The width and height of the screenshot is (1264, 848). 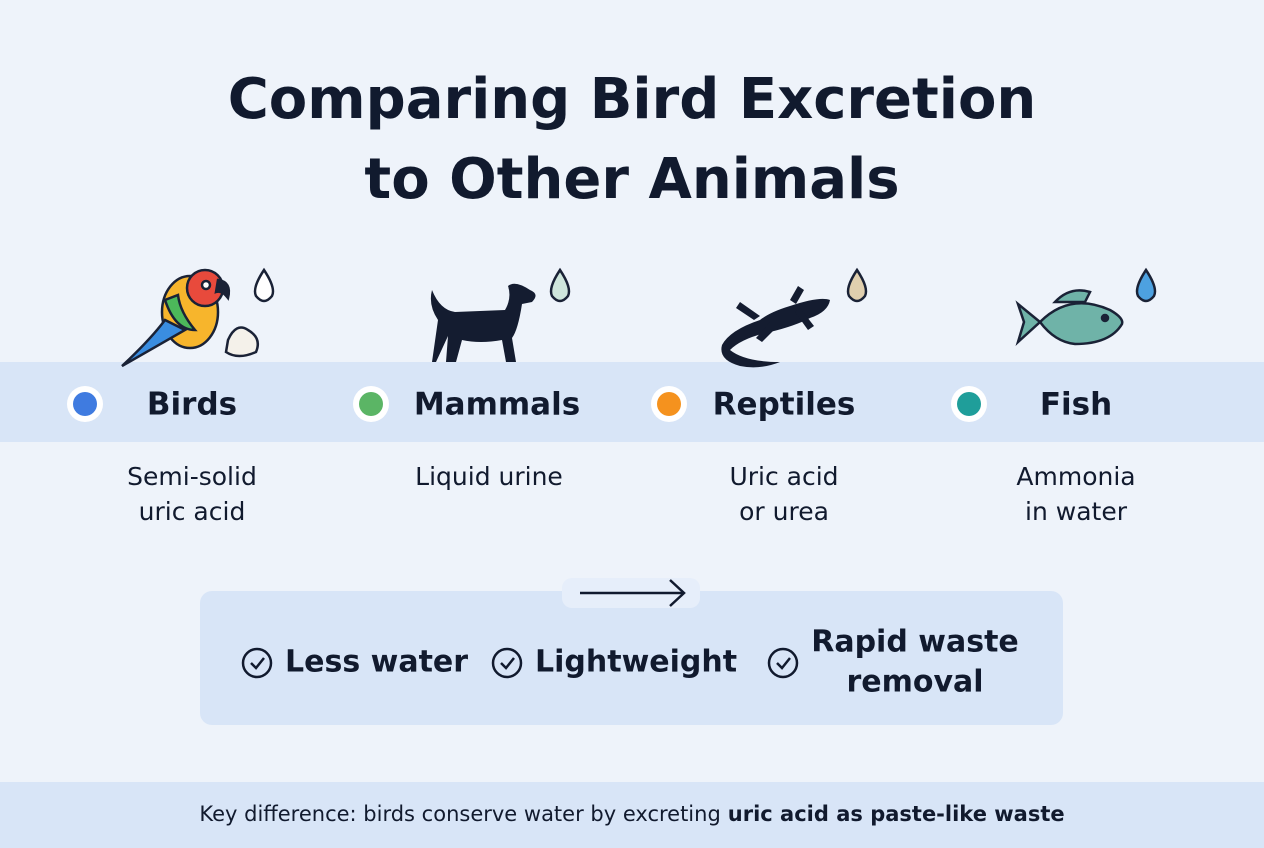 What do you see at coordinates (794, 317) in the screenshot?
I see `lizard-icon` at bounding box center [794, 317].